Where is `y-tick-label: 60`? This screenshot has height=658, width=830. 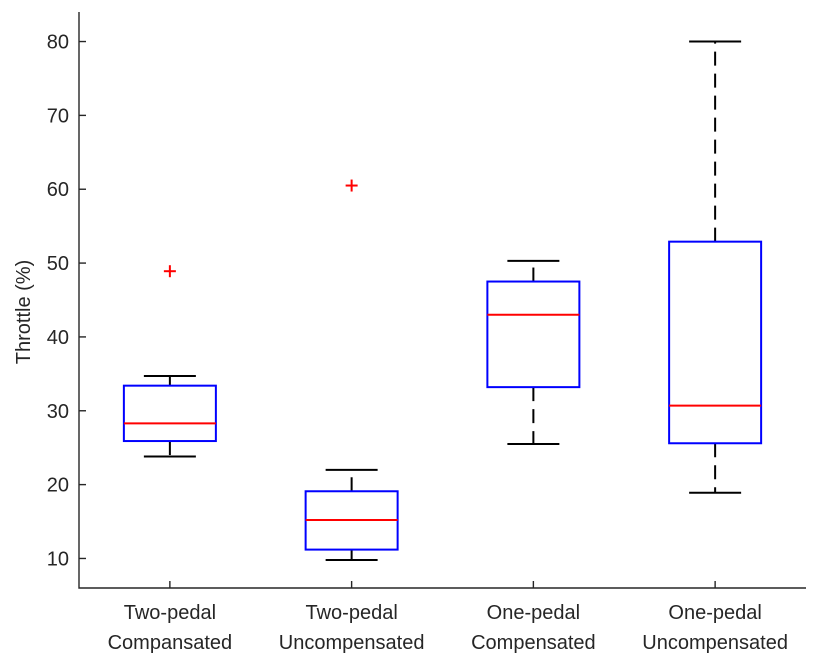 y-tick-label: 60 is located at coordinates (58, 190).